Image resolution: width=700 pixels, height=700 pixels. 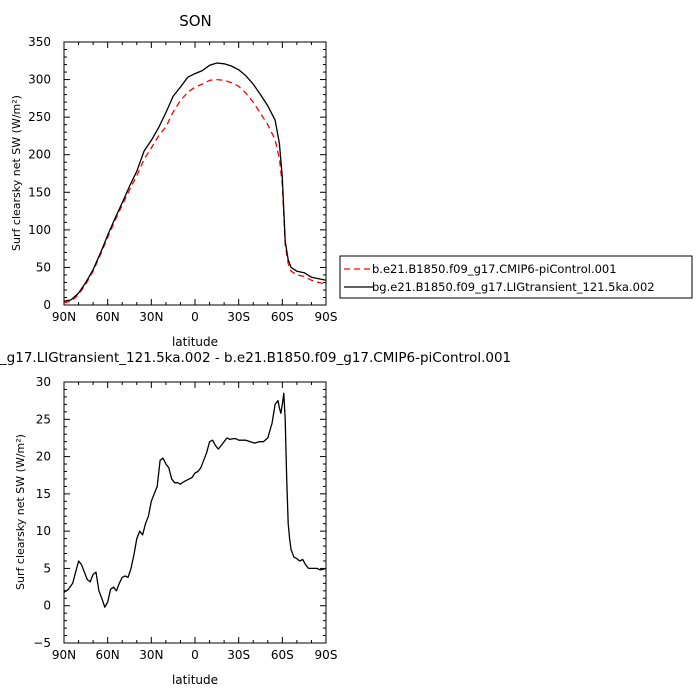 What do you see at coordinates (195, 342) in the screenshot?
I see `top-x-axis-label: latitude` at bounding box center [195, 342].